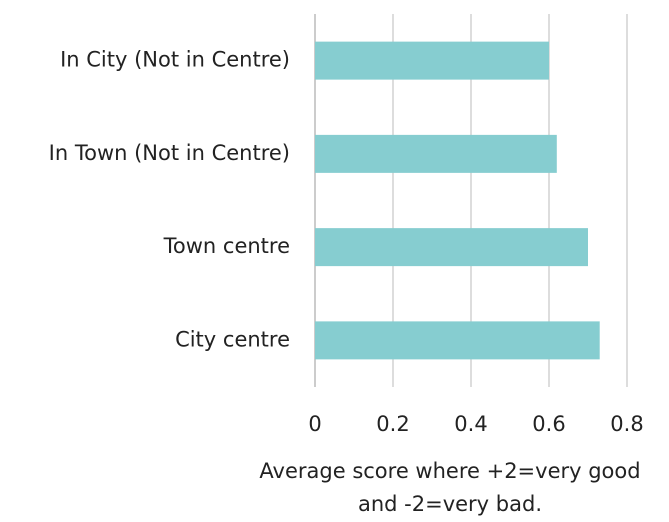 This screenshot has height=522, width=669. What do you see at coordinates (470, 424) in the screenshot?
I see `x-tick-label: 0.4` at bounding box center [470, 424].